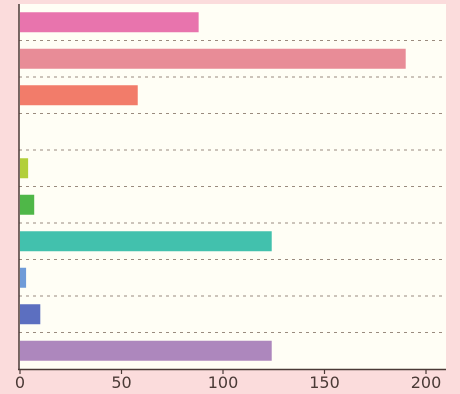  I want to click on x-axis-ticks: 0 50 100 150 200, so click(228, 380).